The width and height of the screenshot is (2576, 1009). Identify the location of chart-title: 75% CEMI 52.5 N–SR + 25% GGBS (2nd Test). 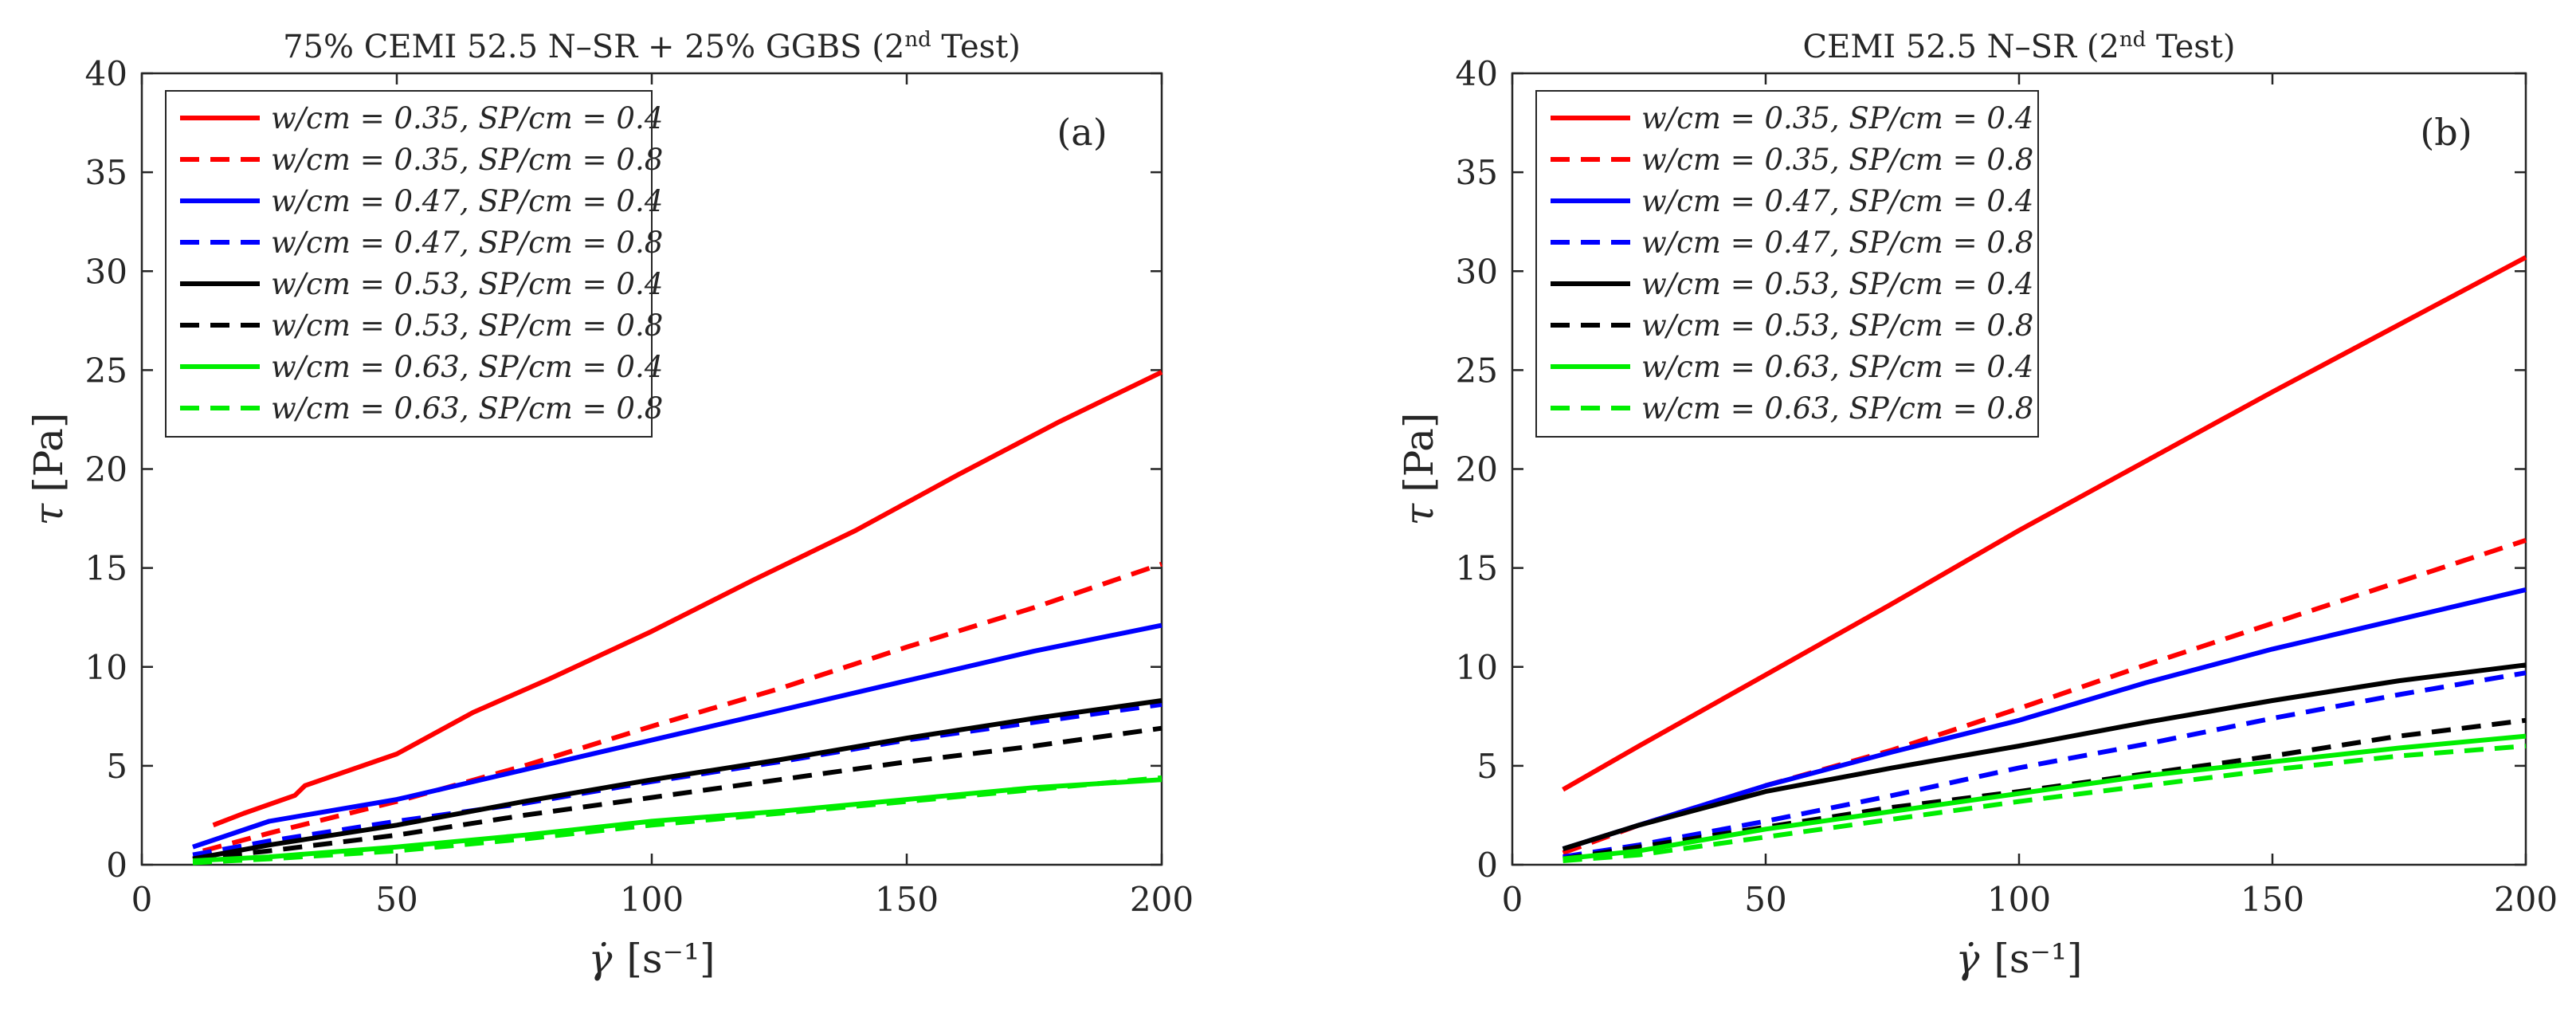
(652, 46).